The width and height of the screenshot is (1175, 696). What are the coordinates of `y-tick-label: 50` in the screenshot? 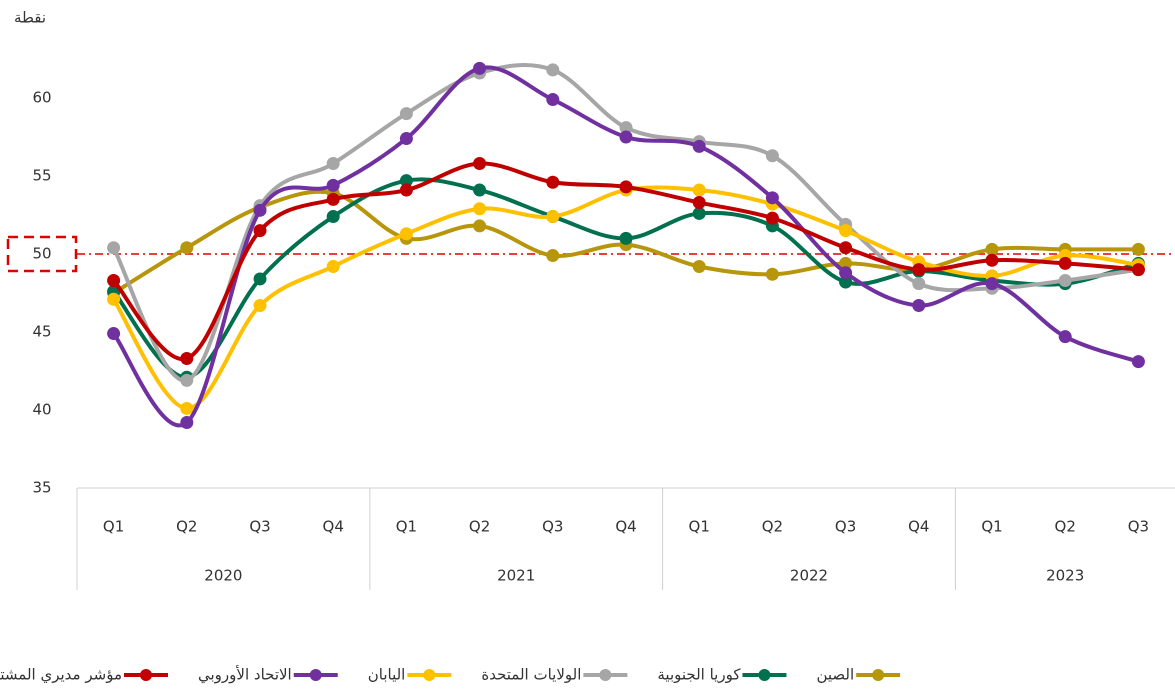 It's located at (41, 254).